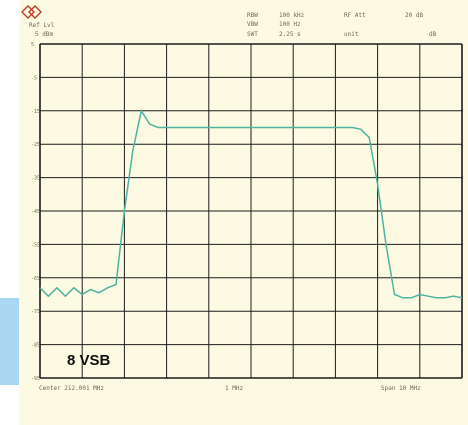  What do you see at coordinates (355, 15) in the screenshot?
I see `rf-att-label: RF Att` at bounding box center [355, 15].